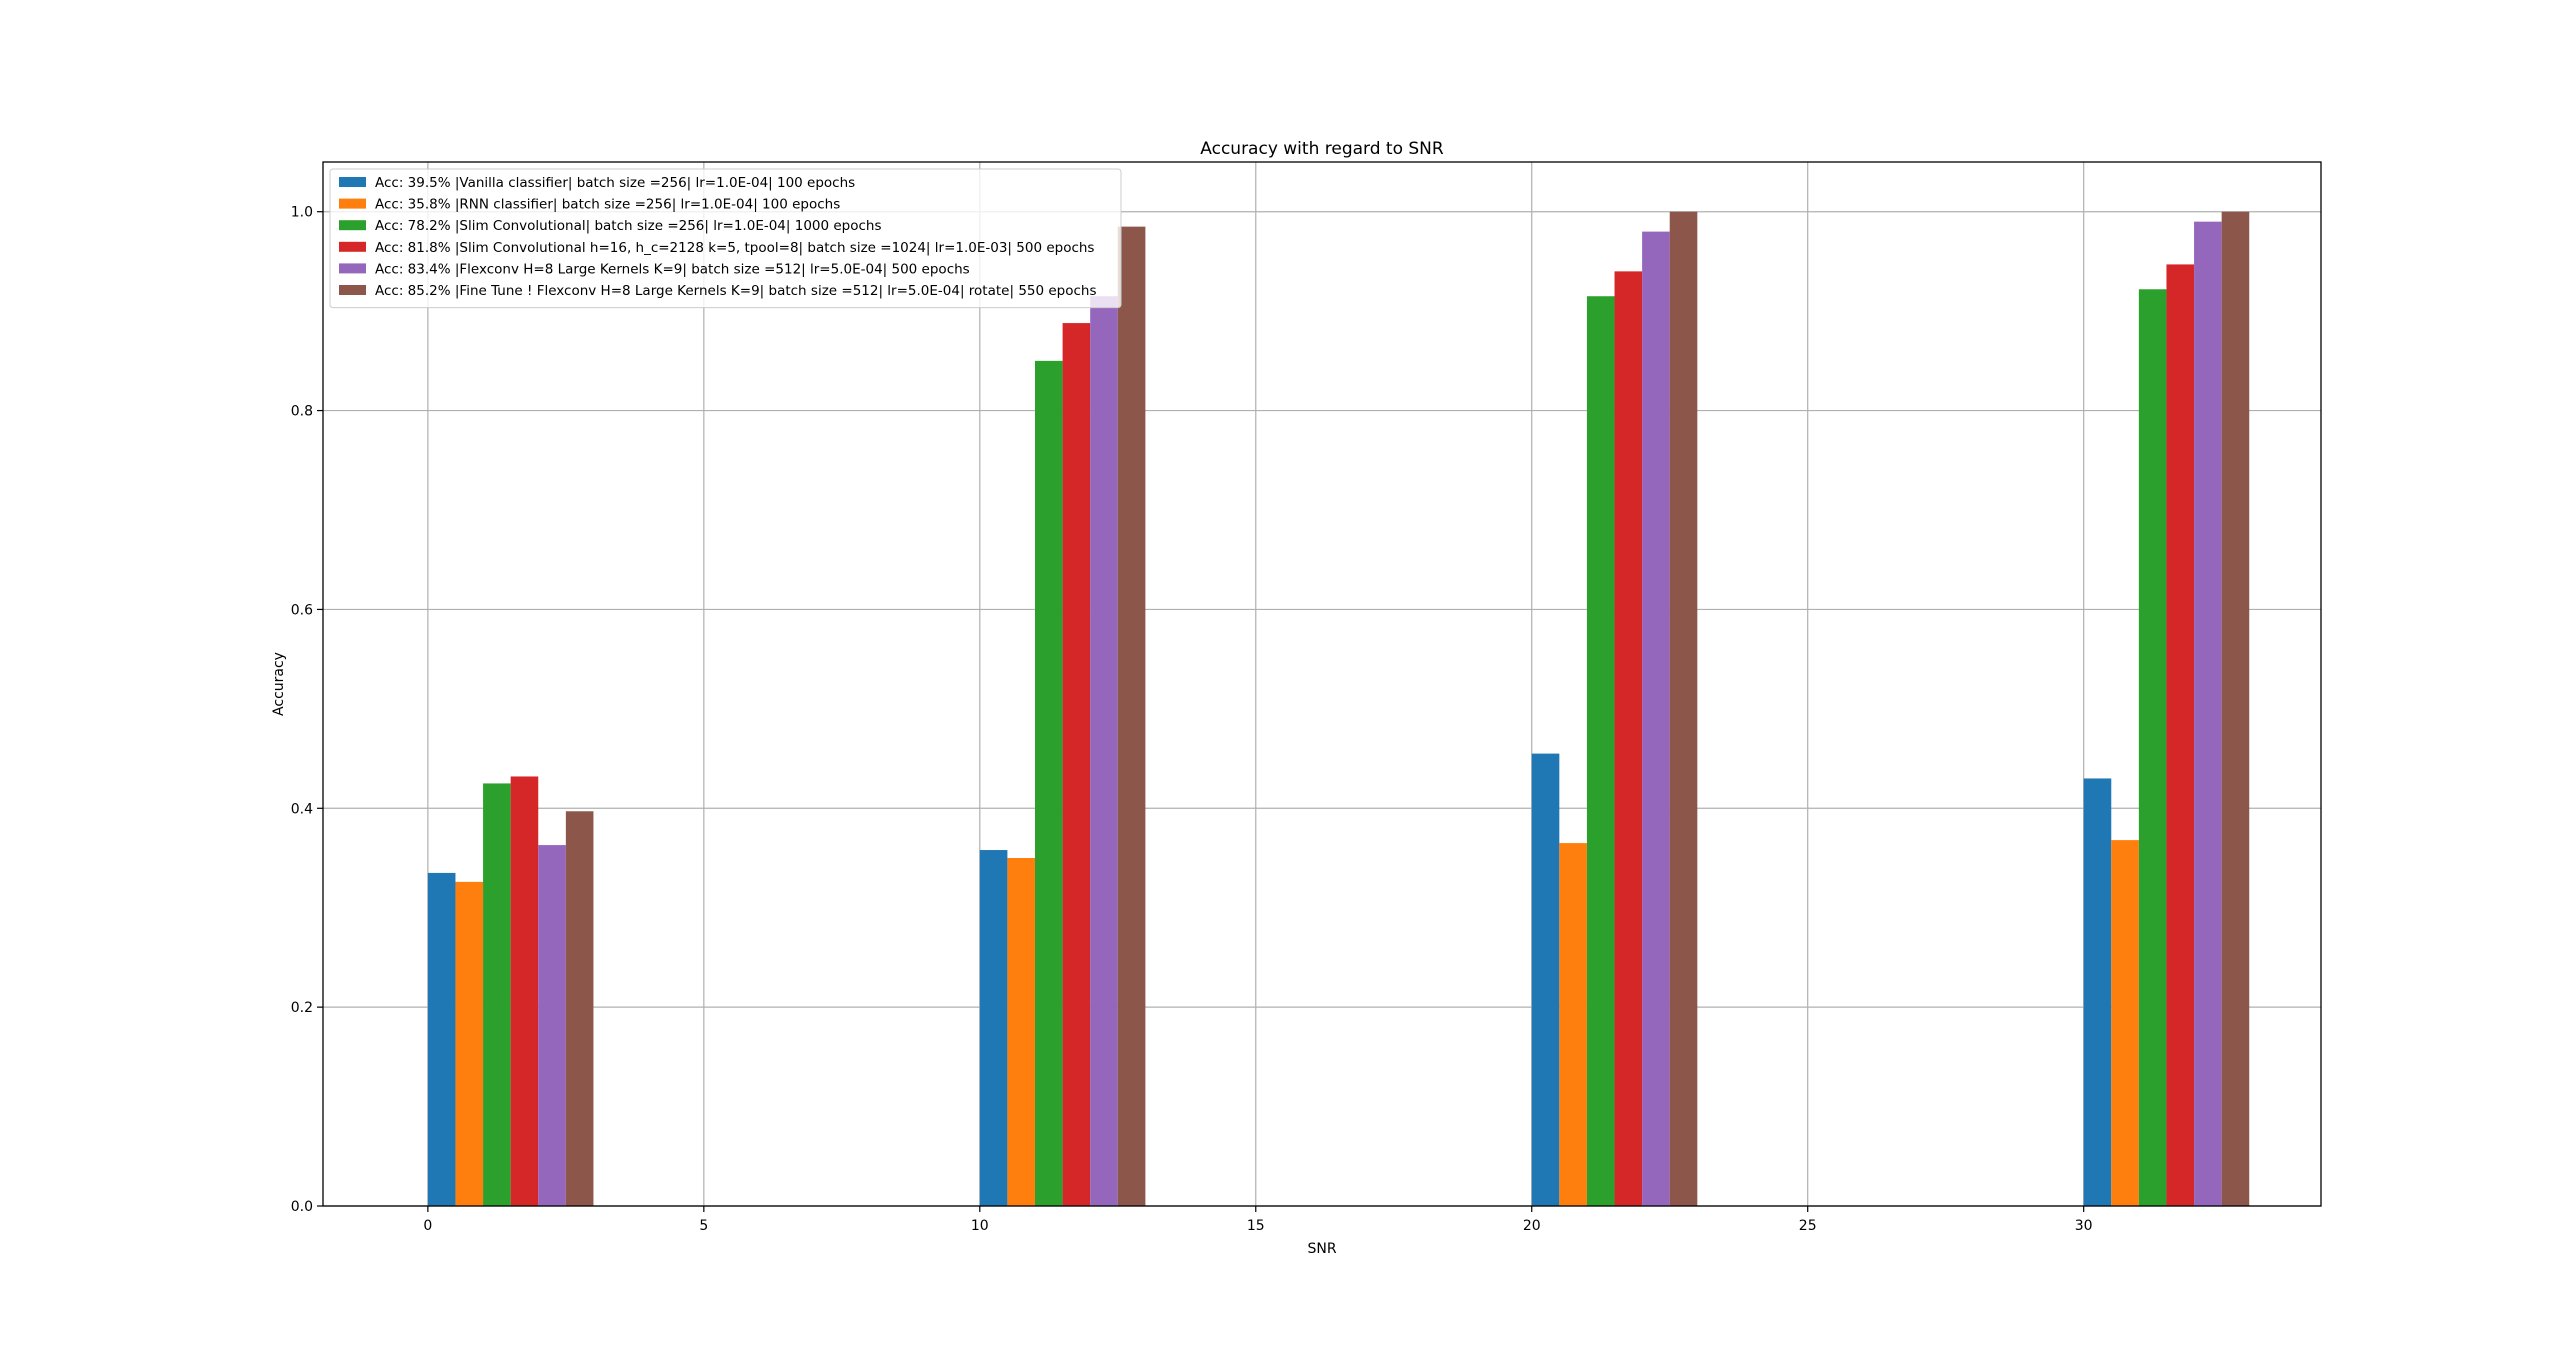  I want to click on x-tick-label: 30, so click(2084, 1226).